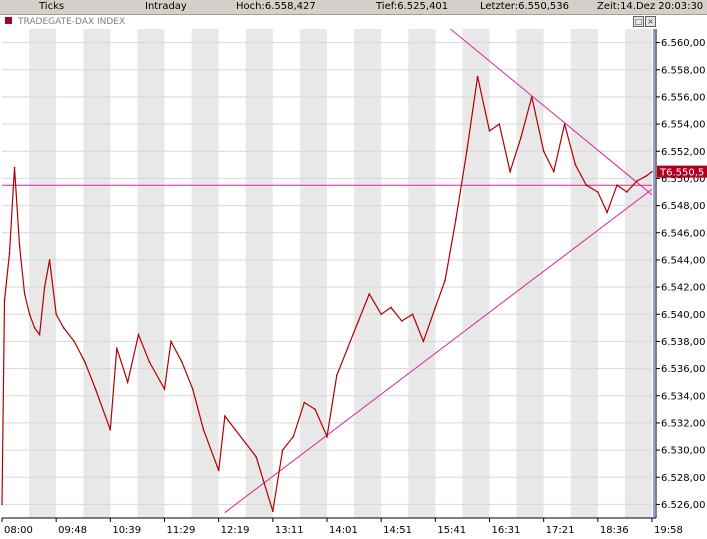  What do you see at coordinates (650, 21) in the screenshot?
I see `close-icon: ×` at bounding box center [650, 21].